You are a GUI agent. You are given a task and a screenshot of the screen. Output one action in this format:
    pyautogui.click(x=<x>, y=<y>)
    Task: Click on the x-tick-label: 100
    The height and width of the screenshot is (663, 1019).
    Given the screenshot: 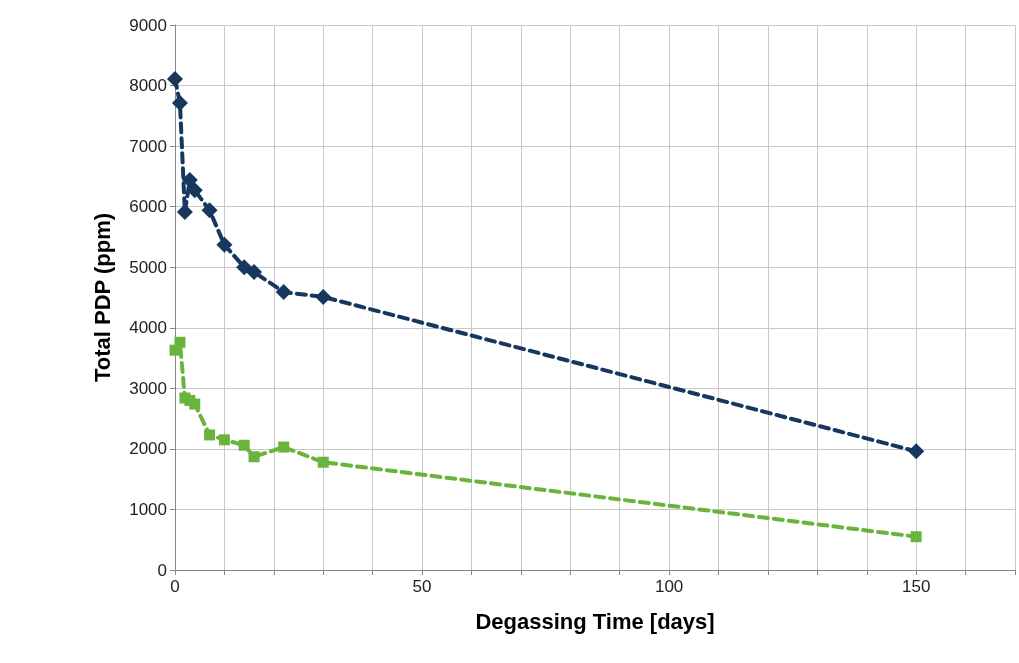 What is the action you would take?
    pyautogui.click(x=669, y=586)
    